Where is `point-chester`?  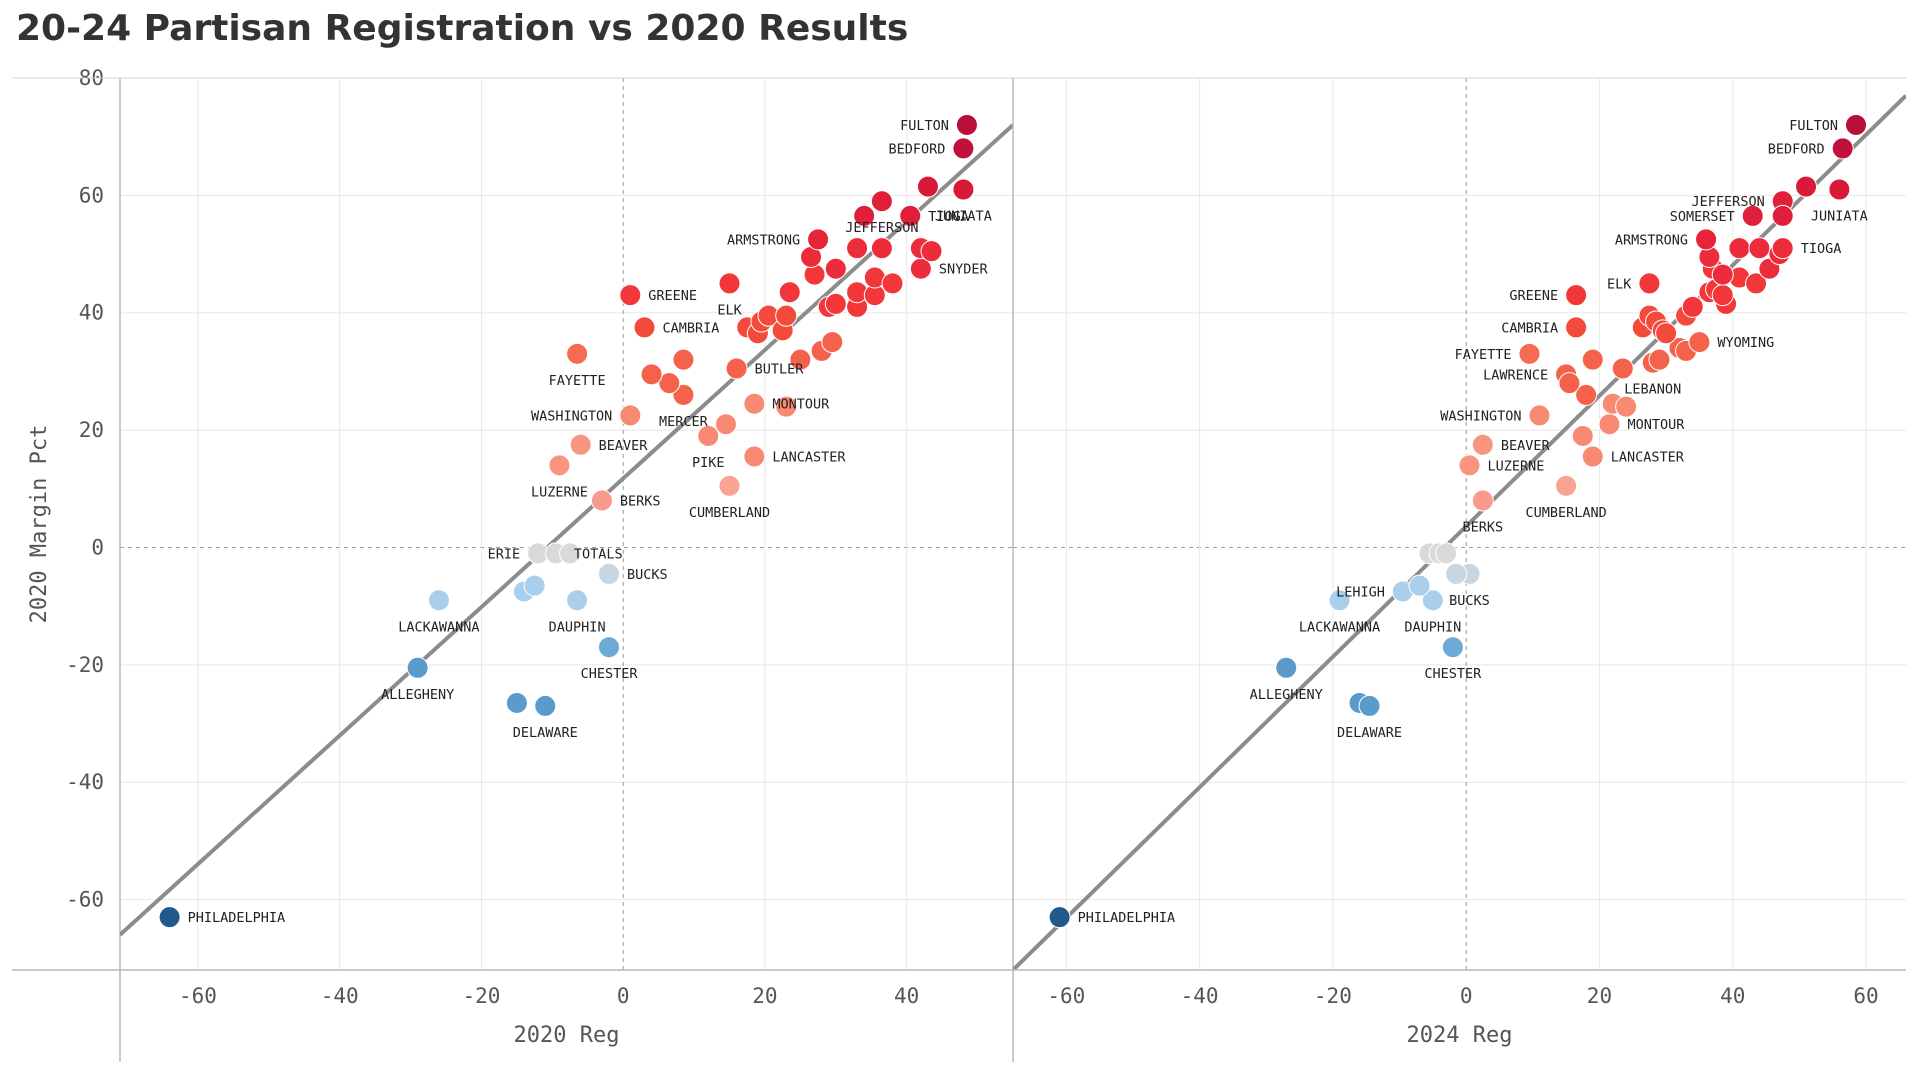
point-chester is located at coordinates (609, 647).